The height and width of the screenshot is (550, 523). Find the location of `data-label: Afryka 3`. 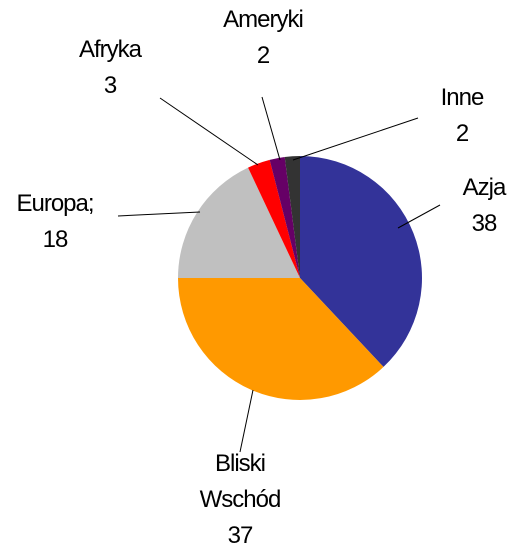

data-label: Afryka 3 is located at coordinates (110, 68).